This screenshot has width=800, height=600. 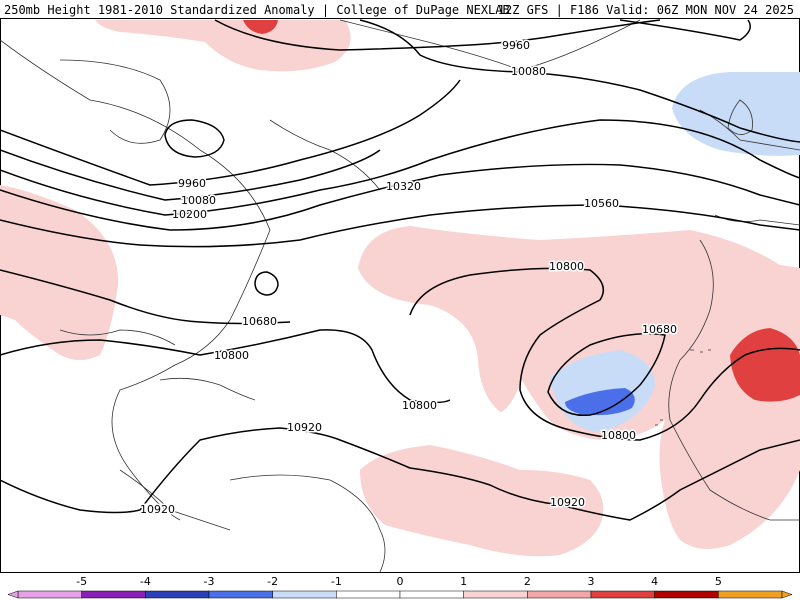 What do you see at coordinates (527, 581) in the screenshot?
I see `colorbar-tick-label: 2` at bounding box center [527, 581].